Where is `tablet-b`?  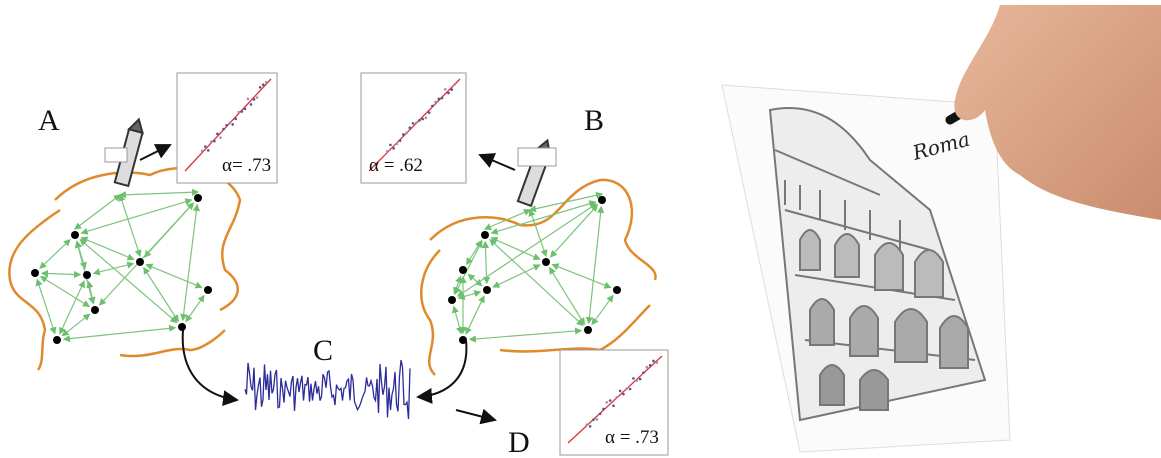
tablet-b is located at coordinates (537, 157).